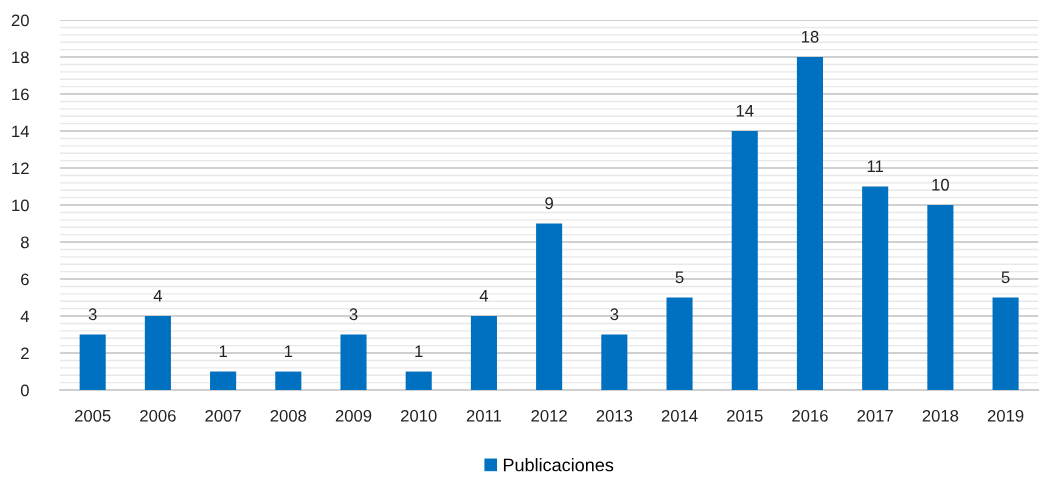  I want to click on data-label: 10, so click(940, 184).